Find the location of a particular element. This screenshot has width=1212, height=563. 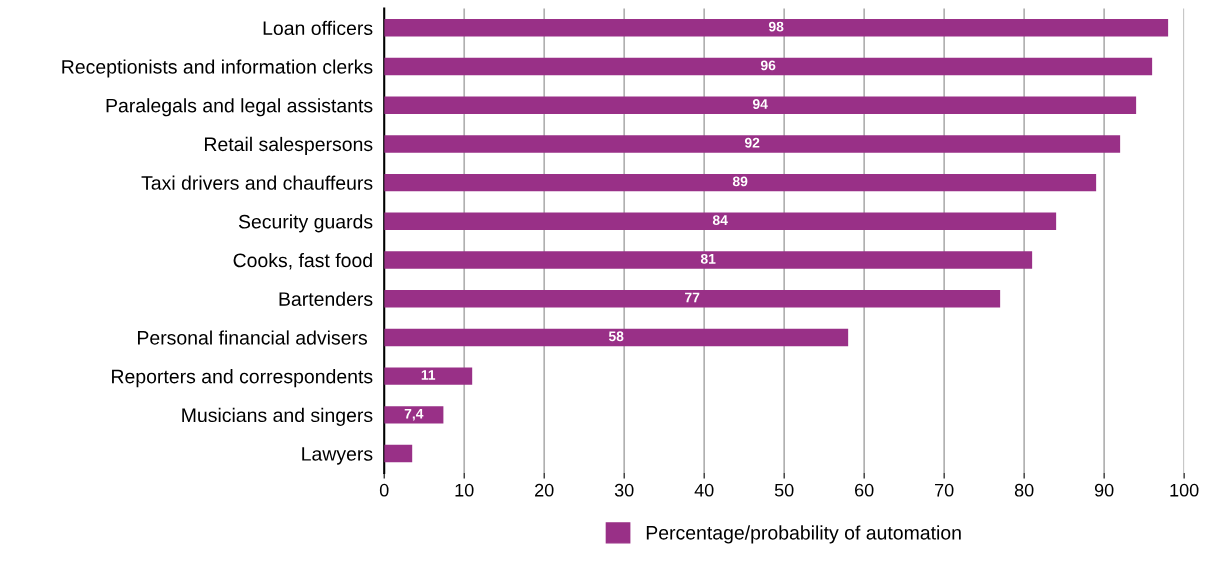

x-tick-label: 0 is located at coordinates (384, 490).